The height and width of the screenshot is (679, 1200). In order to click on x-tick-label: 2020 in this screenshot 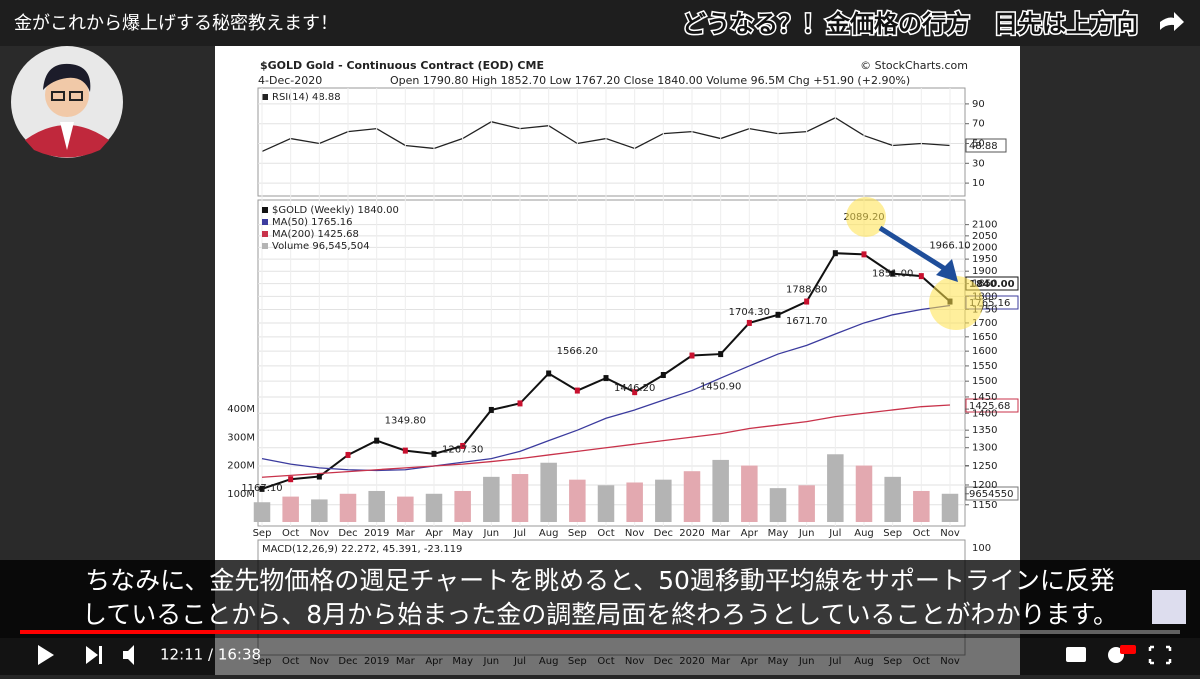, I will do `click(691, 533)`.